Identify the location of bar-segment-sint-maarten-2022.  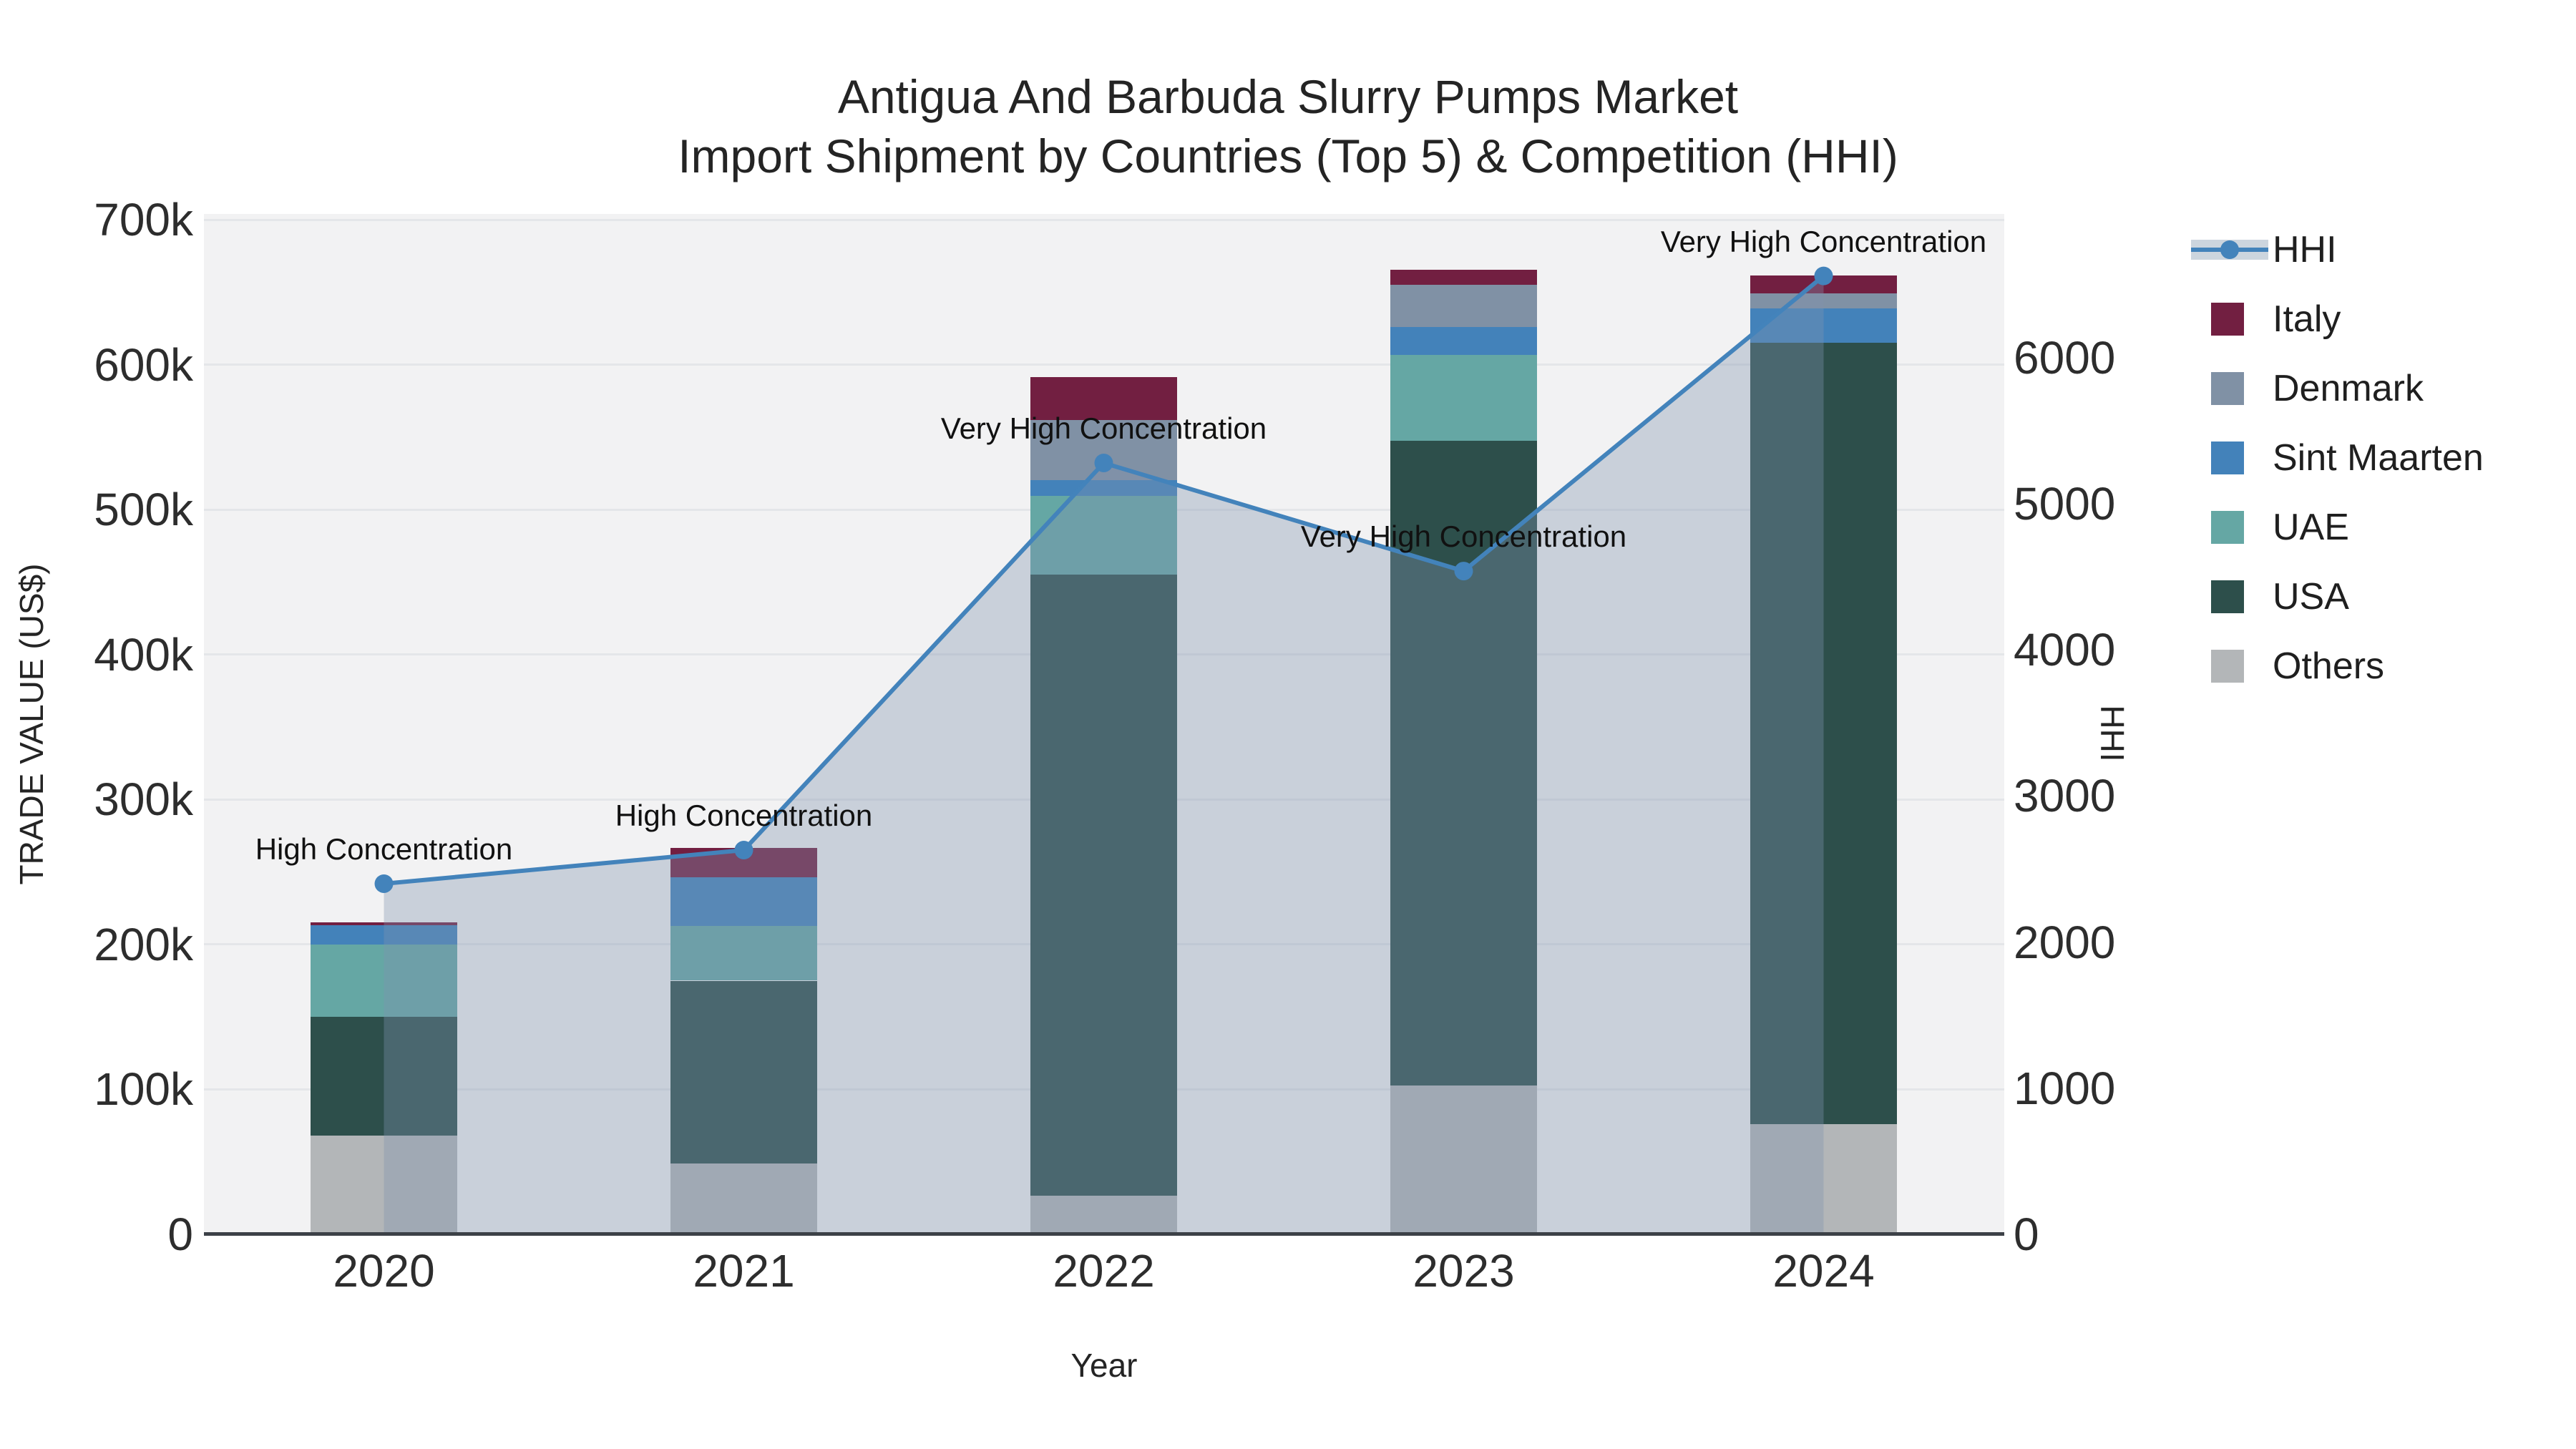
(1103, 487).